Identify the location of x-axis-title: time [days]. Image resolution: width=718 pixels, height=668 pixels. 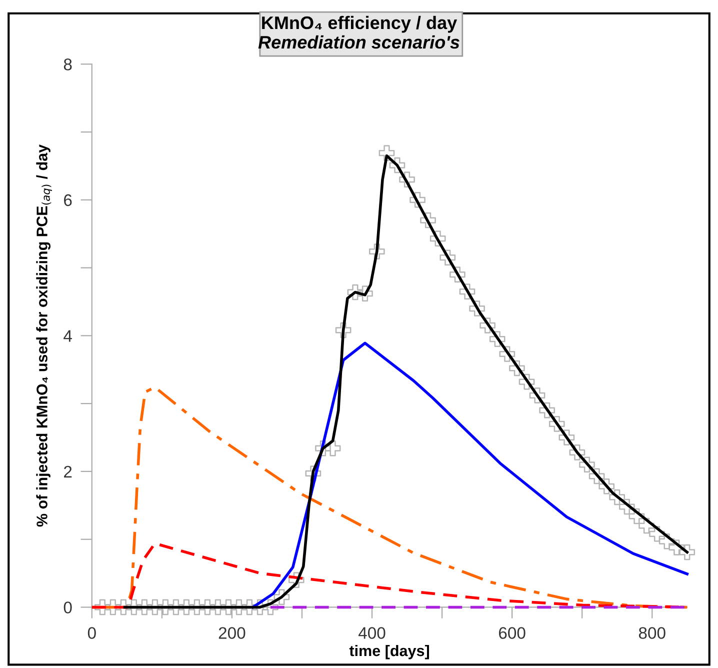
(389, 652).